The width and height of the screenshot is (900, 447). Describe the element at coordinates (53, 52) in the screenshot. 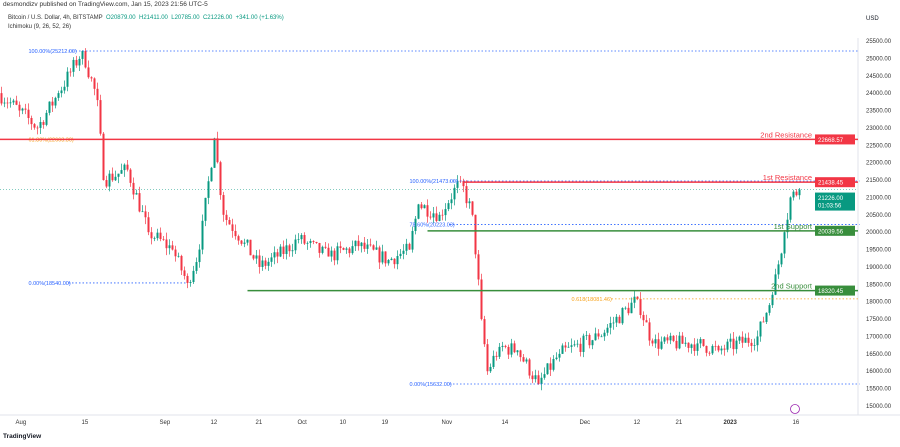

I see `fib-label: 100.00%(25212.00)` at that location.